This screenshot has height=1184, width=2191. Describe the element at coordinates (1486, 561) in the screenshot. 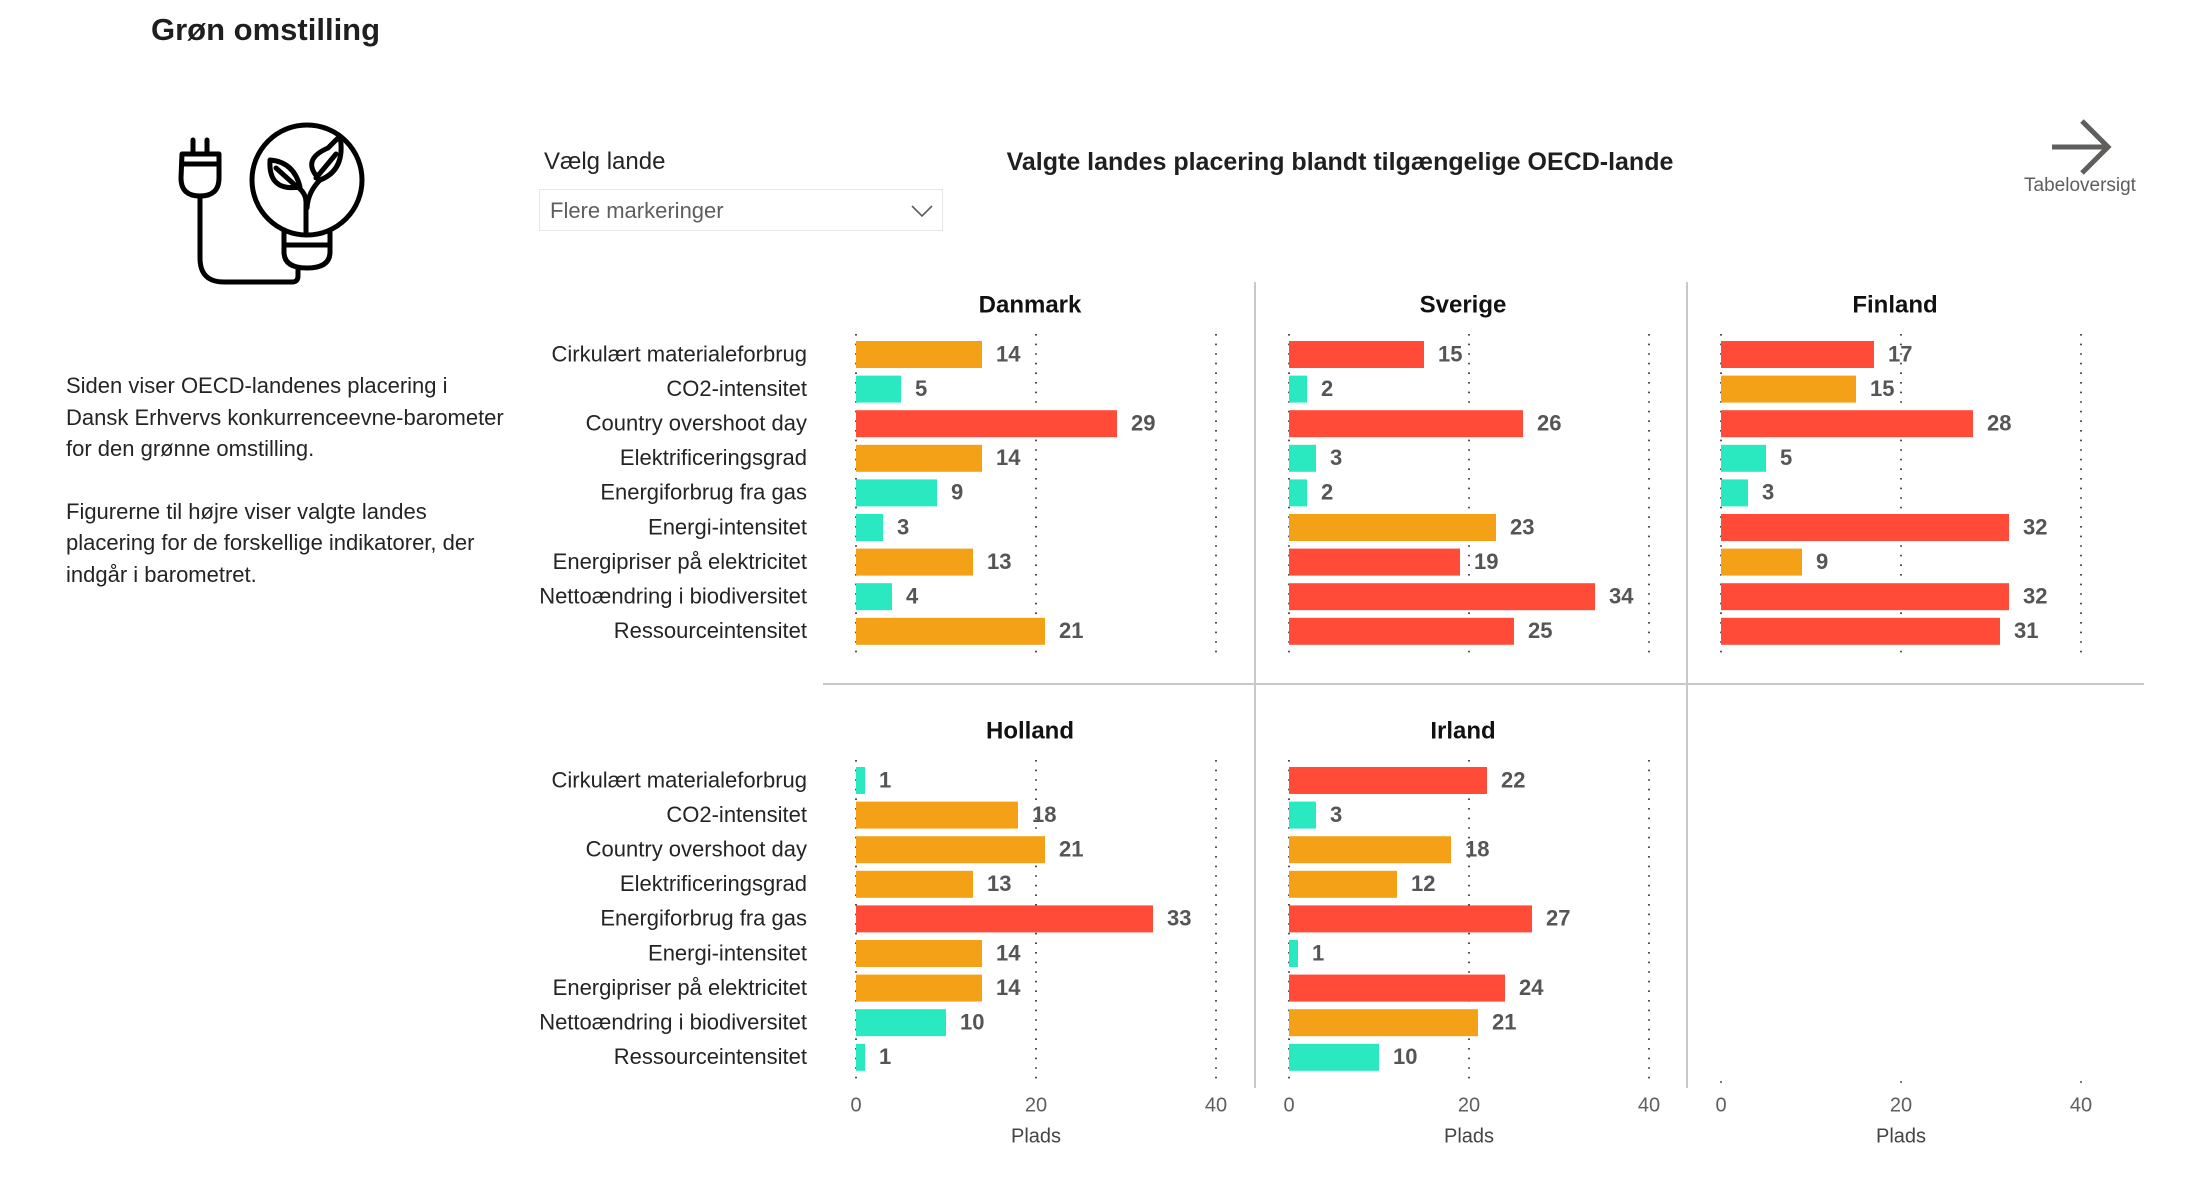

I see `value-label: 19` at that location.